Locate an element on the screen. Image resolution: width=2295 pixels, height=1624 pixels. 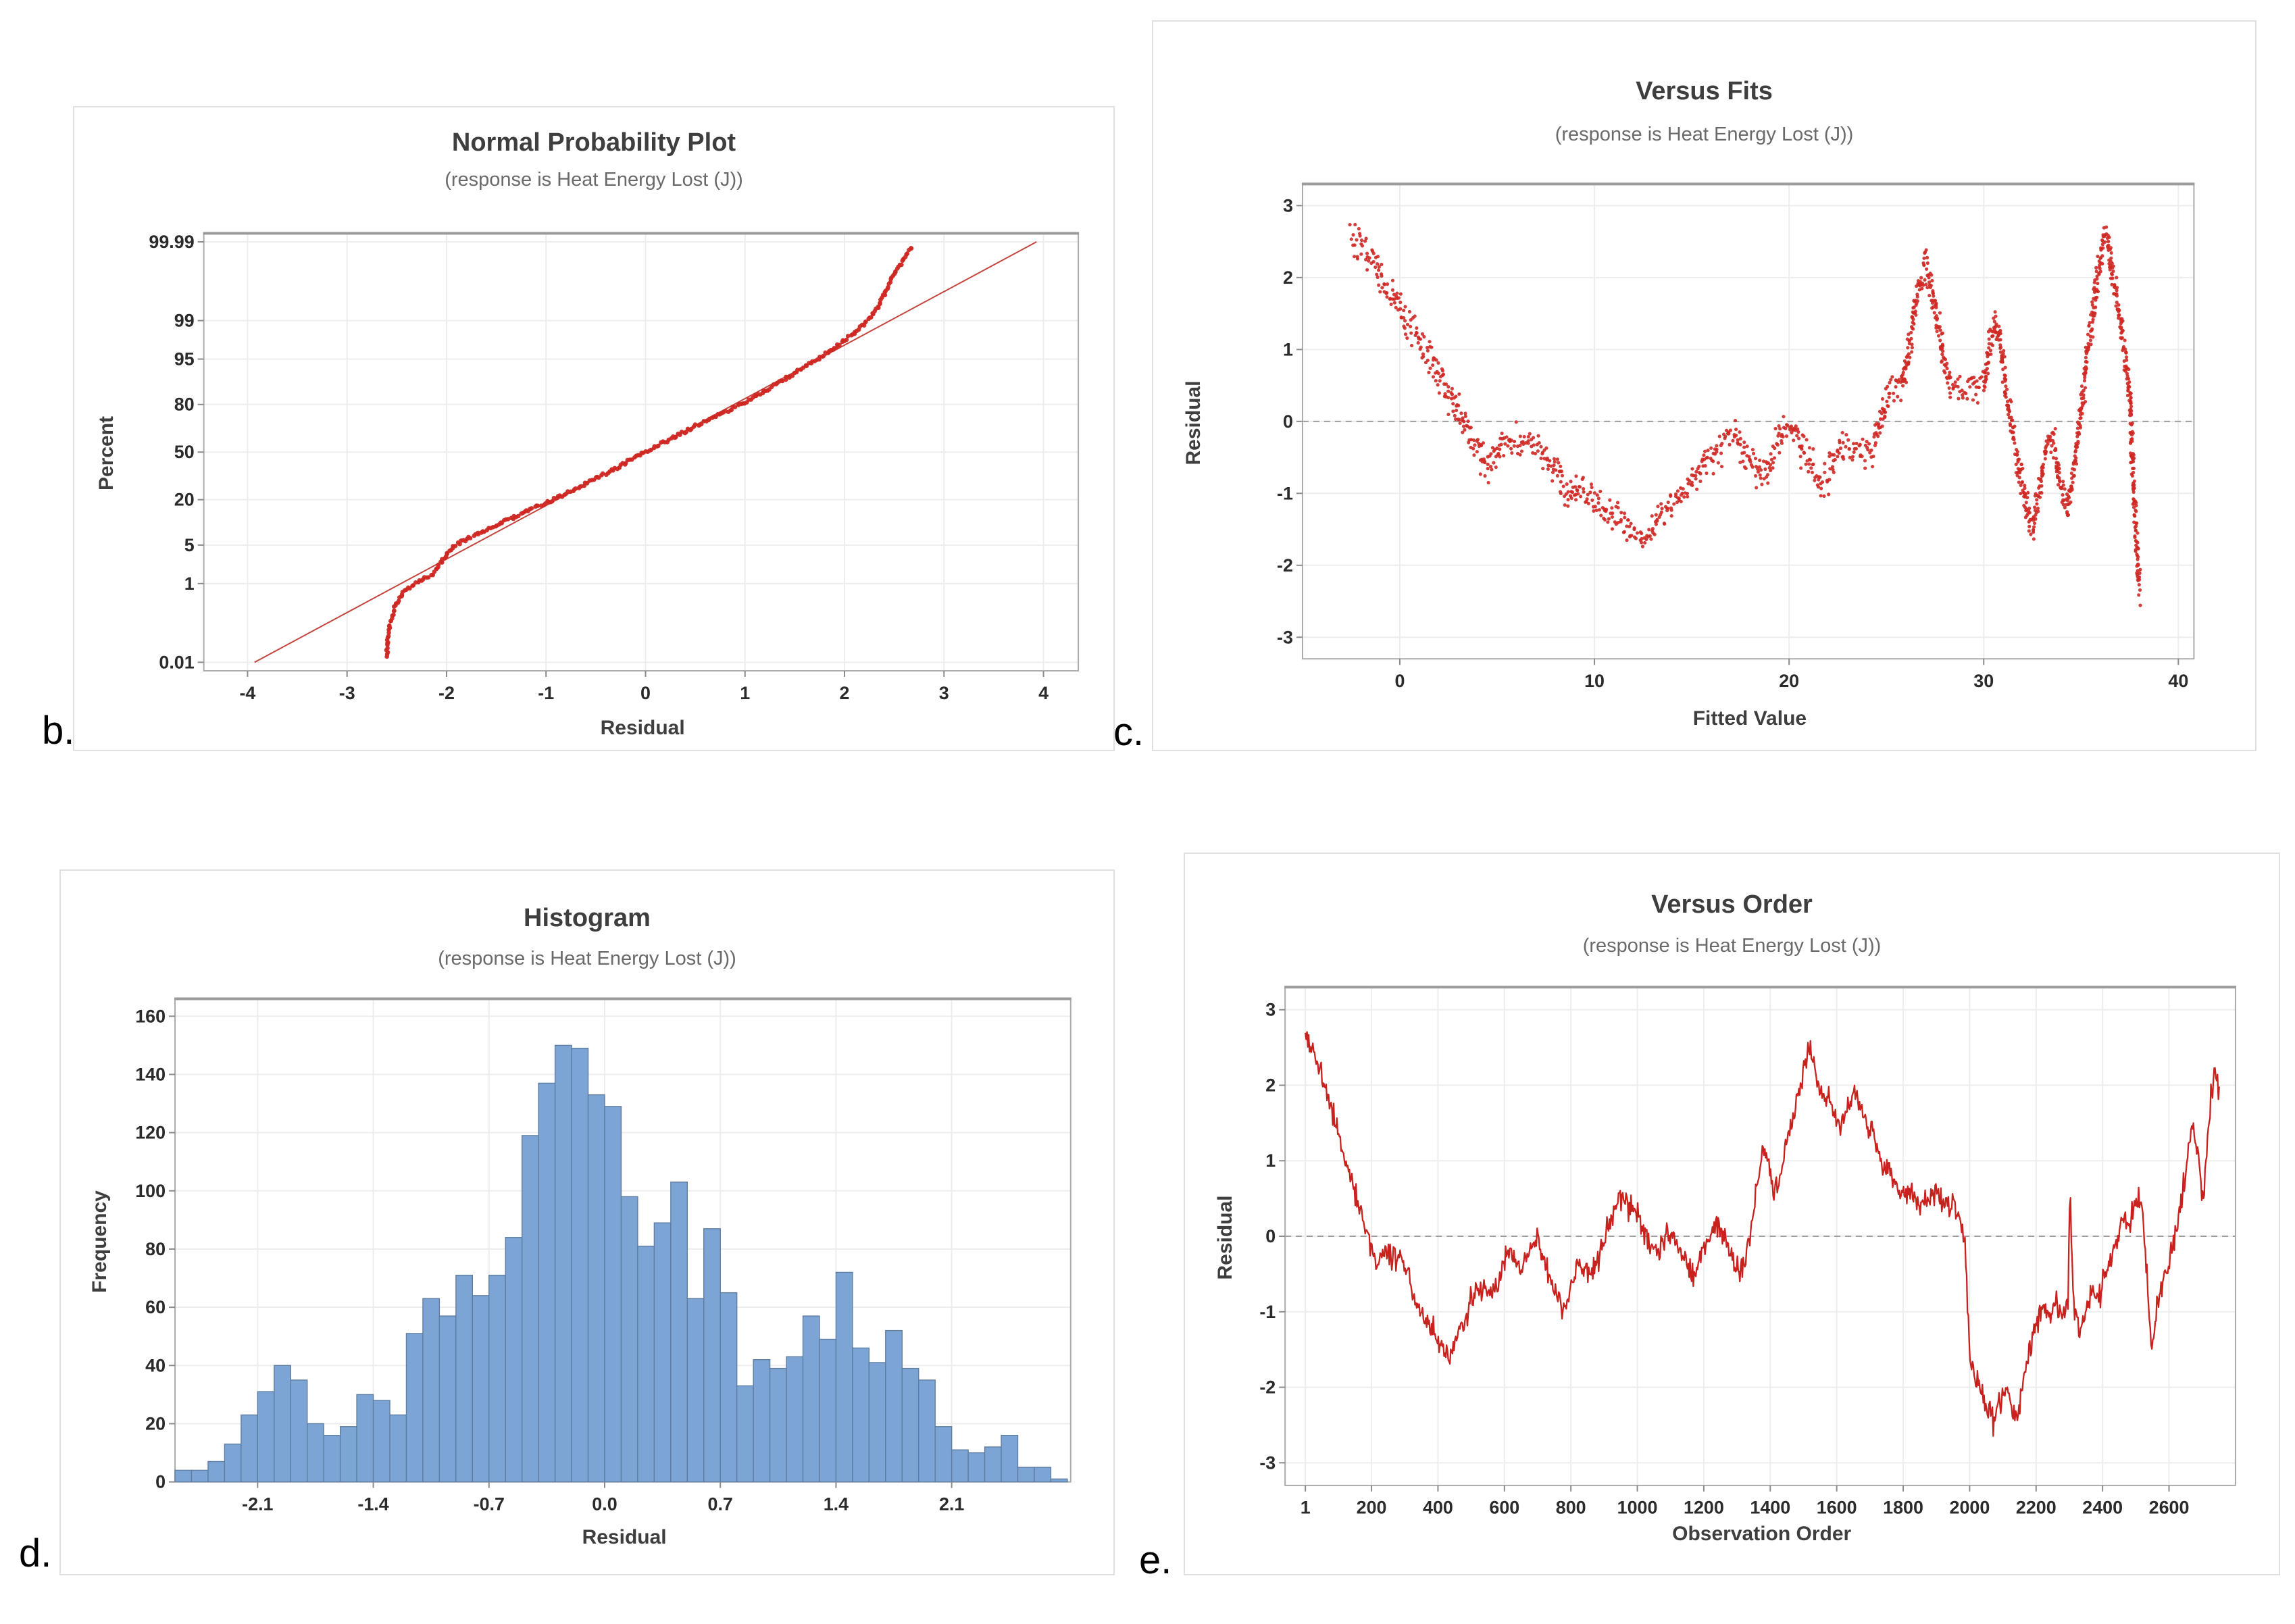
svg-text: 2200 is located at coordinates (2036, 1508).